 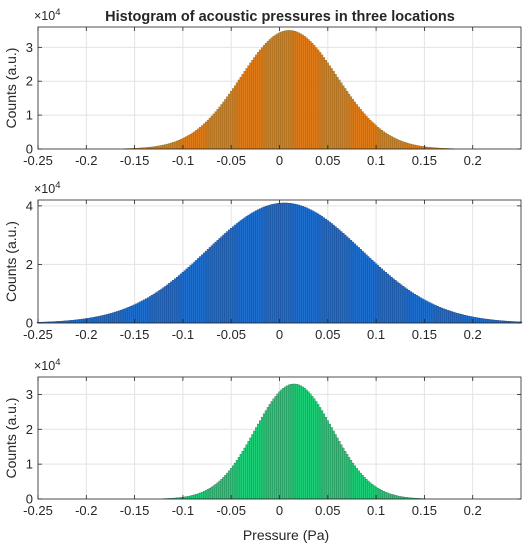 I want to click on x-tick-label: 0, so click(x=279, y=160).